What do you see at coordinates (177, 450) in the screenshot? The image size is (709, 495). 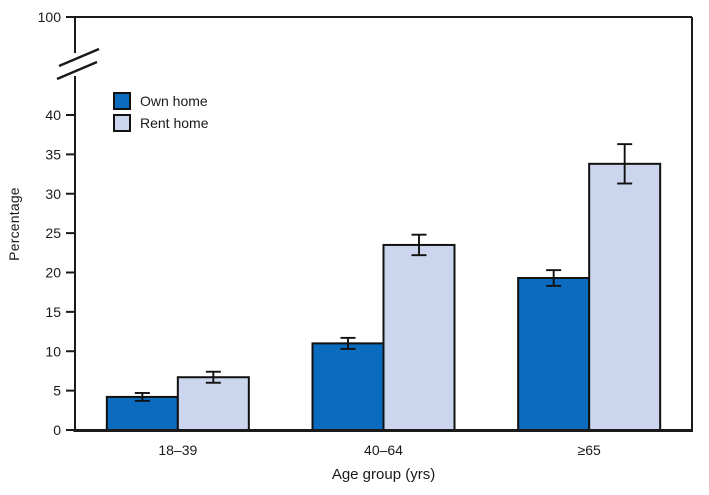 I see `x-category-label-0: 18–39` at bounding box center [177, 450].